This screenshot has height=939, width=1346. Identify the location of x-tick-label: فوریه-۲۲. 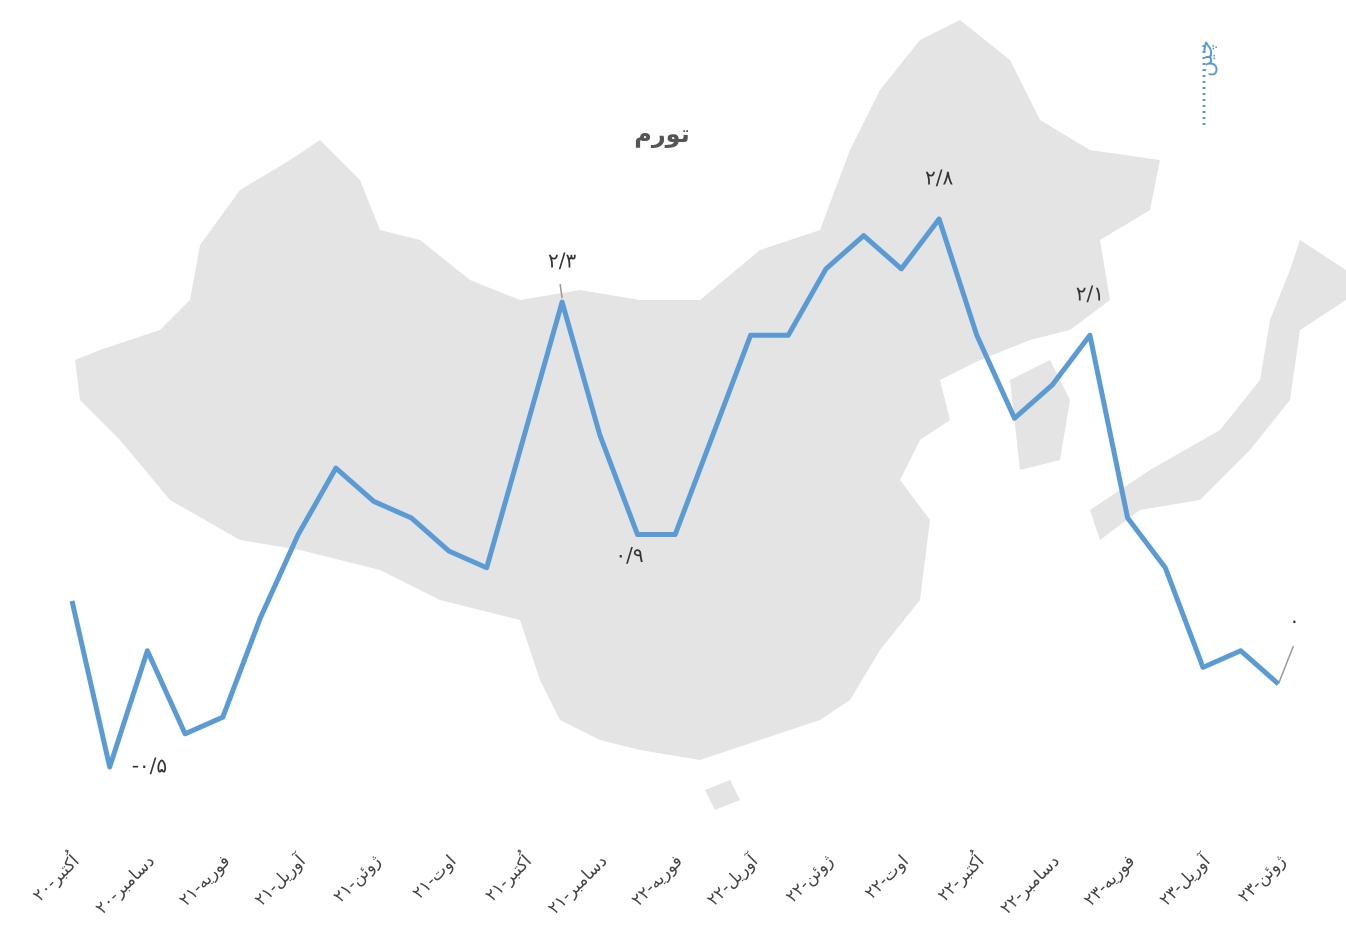
(657, 880).